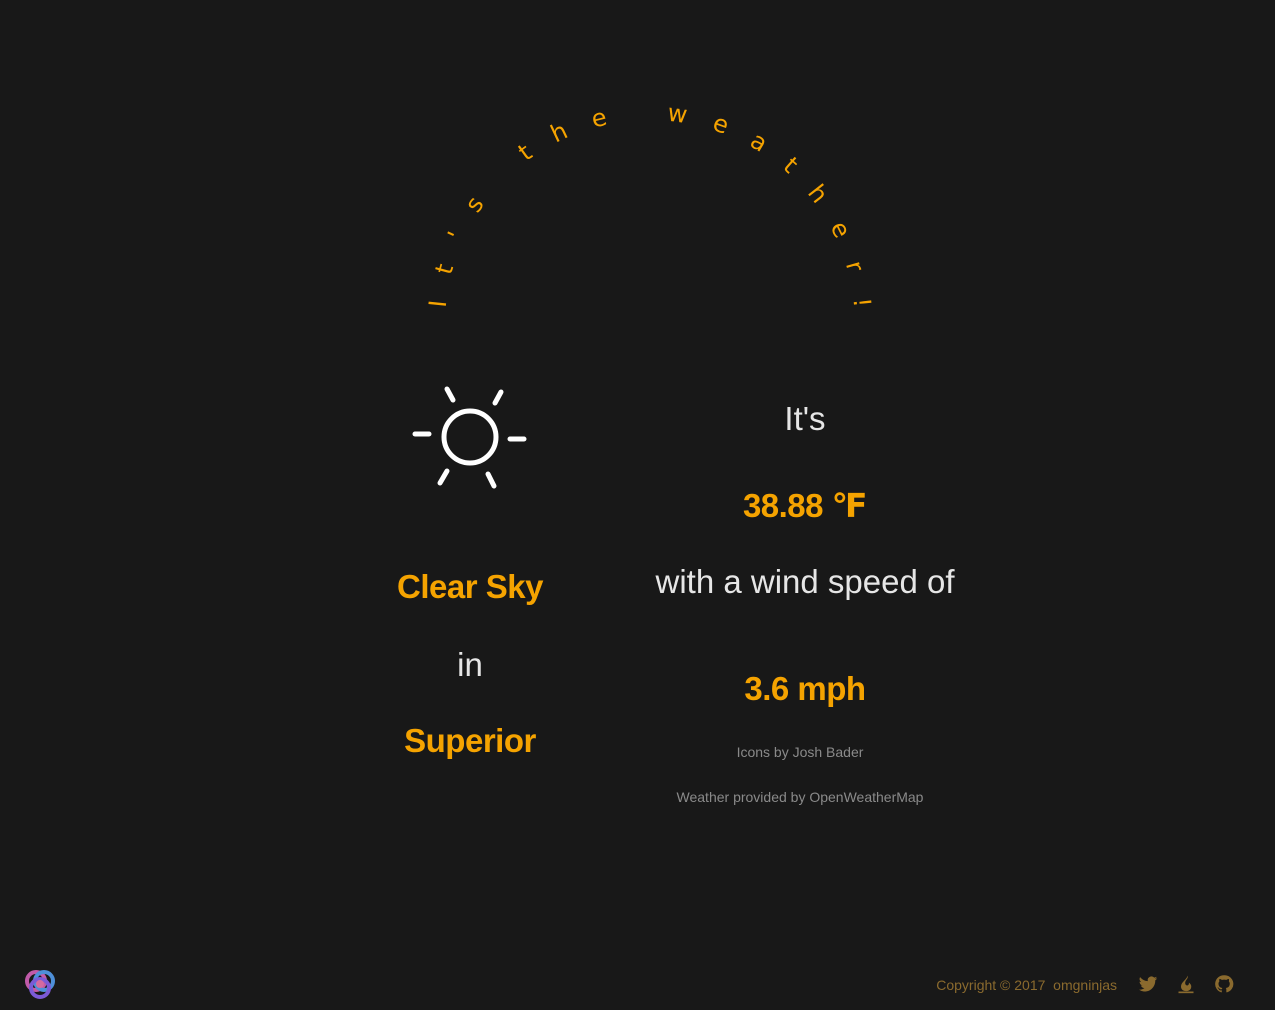  Describe the element at coordinates (805, 688) in the screenshot. I see `wind-speed-value: 3.6 mph` at that location.